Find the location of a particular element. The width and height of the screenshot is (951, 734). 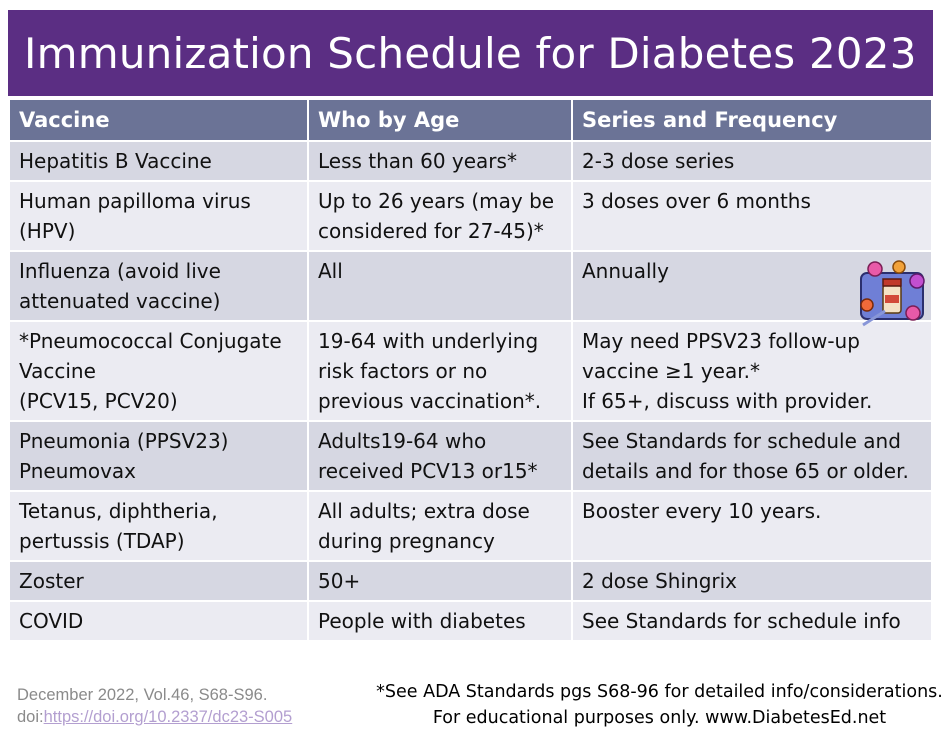

cell-text-line: 50+ is located at coordinates (339, 581).